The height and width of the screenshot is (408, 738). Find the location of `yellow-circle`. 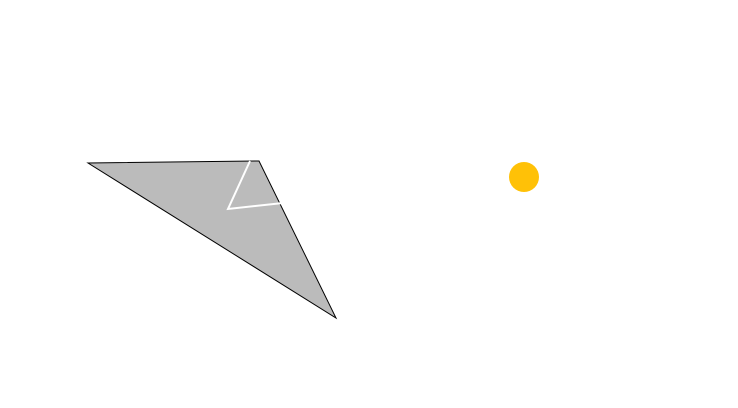

yellow-circle is located at coordinates (524, 177).